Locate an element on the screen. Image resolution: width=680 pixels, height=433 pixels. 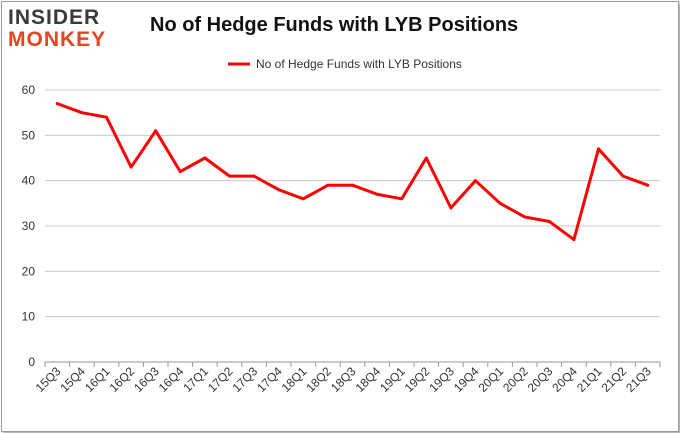
x-tick-label: 16Q1 is located at coordinates (97, 379).